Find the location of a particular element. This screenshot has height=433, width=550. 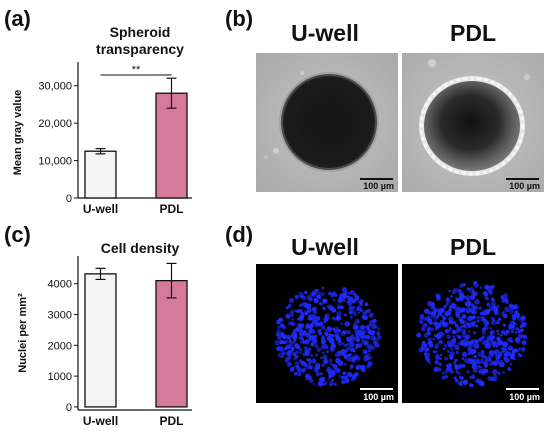

chart-c-ytick-label: 3000 is located at coordinates (60, 316).